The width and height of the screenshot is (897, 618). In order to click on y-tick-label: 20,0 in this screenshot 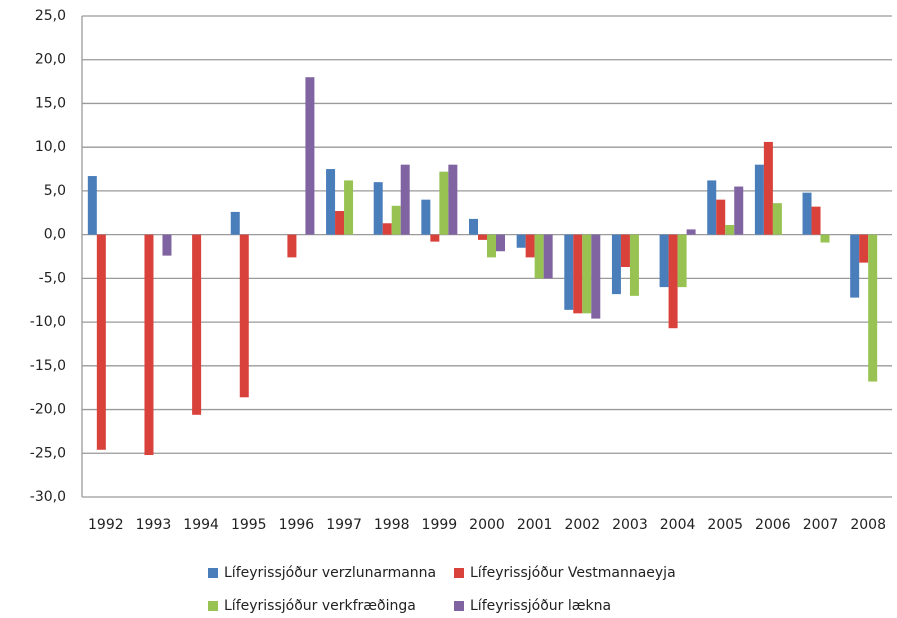, I will do `click(50, 60)`.